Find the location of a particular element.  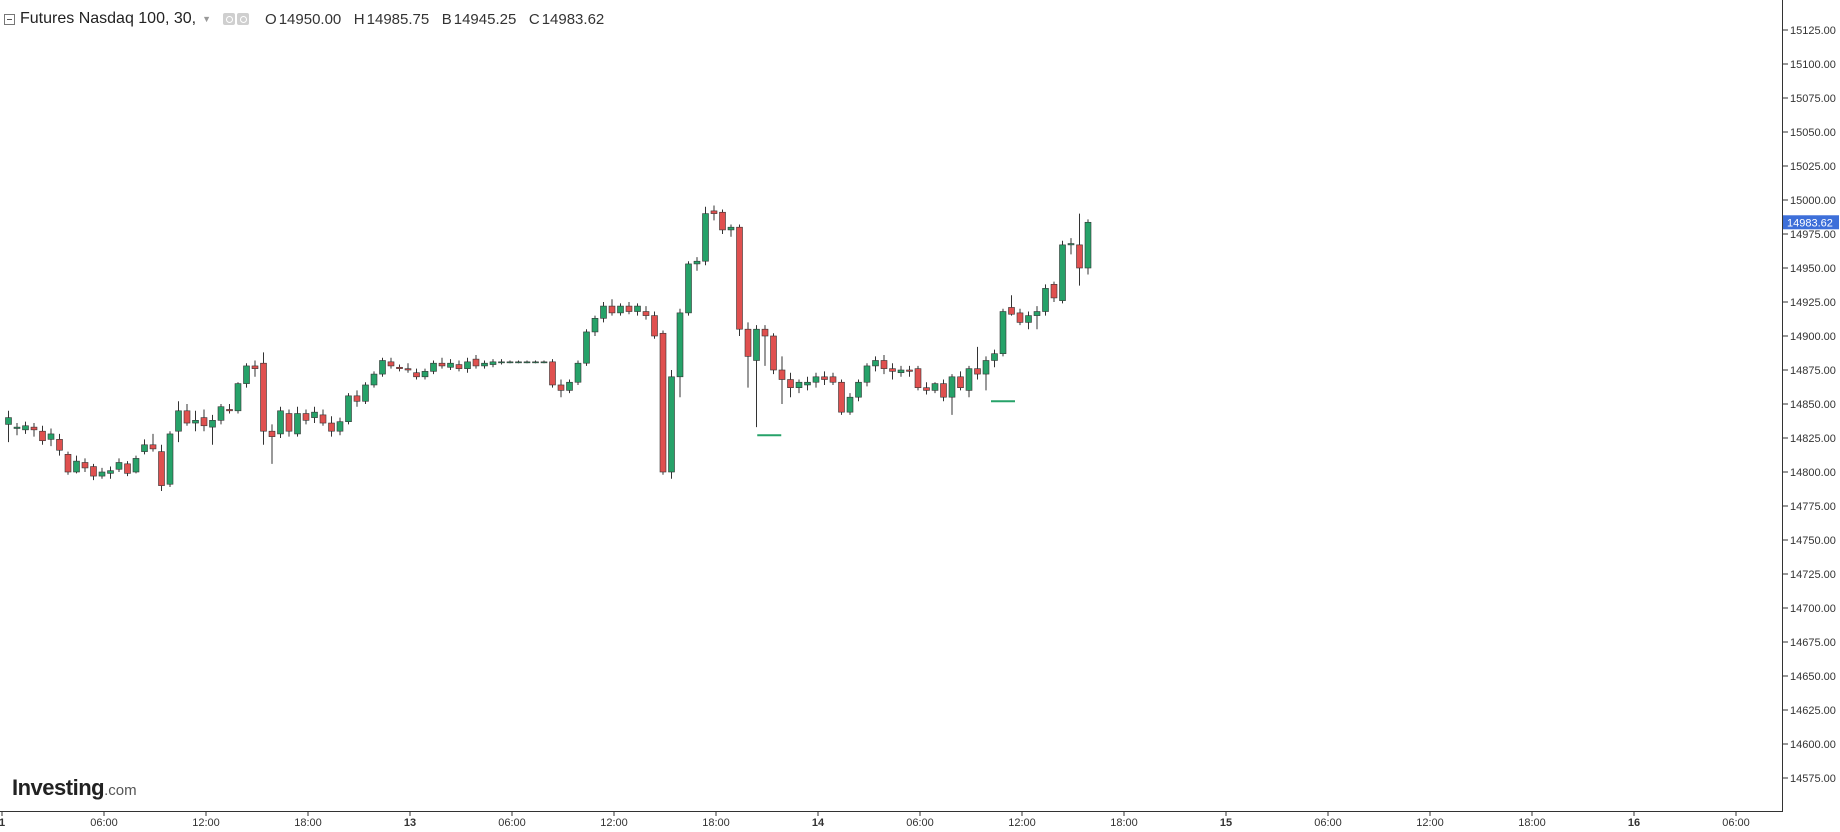

visibility-icon is located at coordinates (243, 19).